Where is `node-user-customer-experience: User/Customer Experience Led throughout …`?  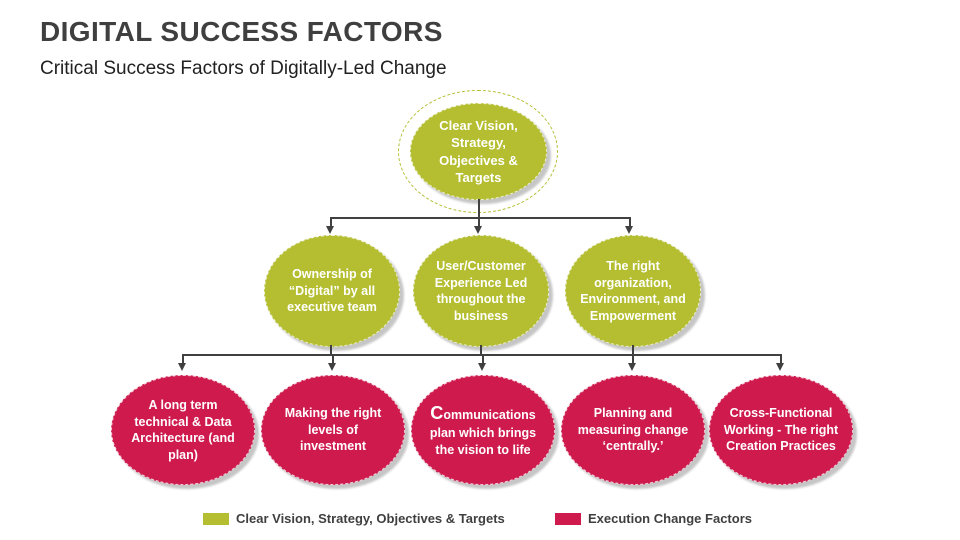 node-user-customer-experience: User/Customer Experience Led throughout … is located at coordinates (481, 291).